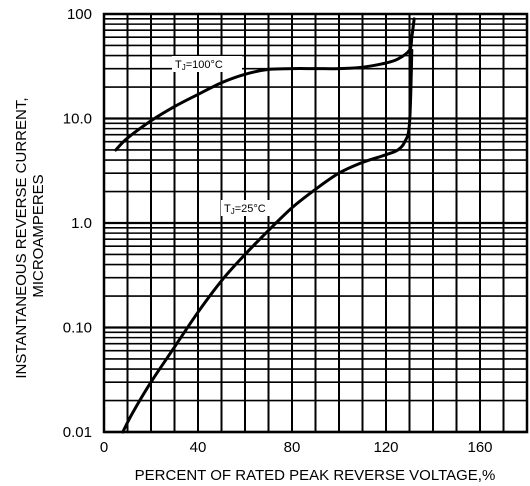 Image resolution: width=530 pixels, height=486 pixels. I want to click on series-label-25c: TJ=25°C, so click(245, 209).